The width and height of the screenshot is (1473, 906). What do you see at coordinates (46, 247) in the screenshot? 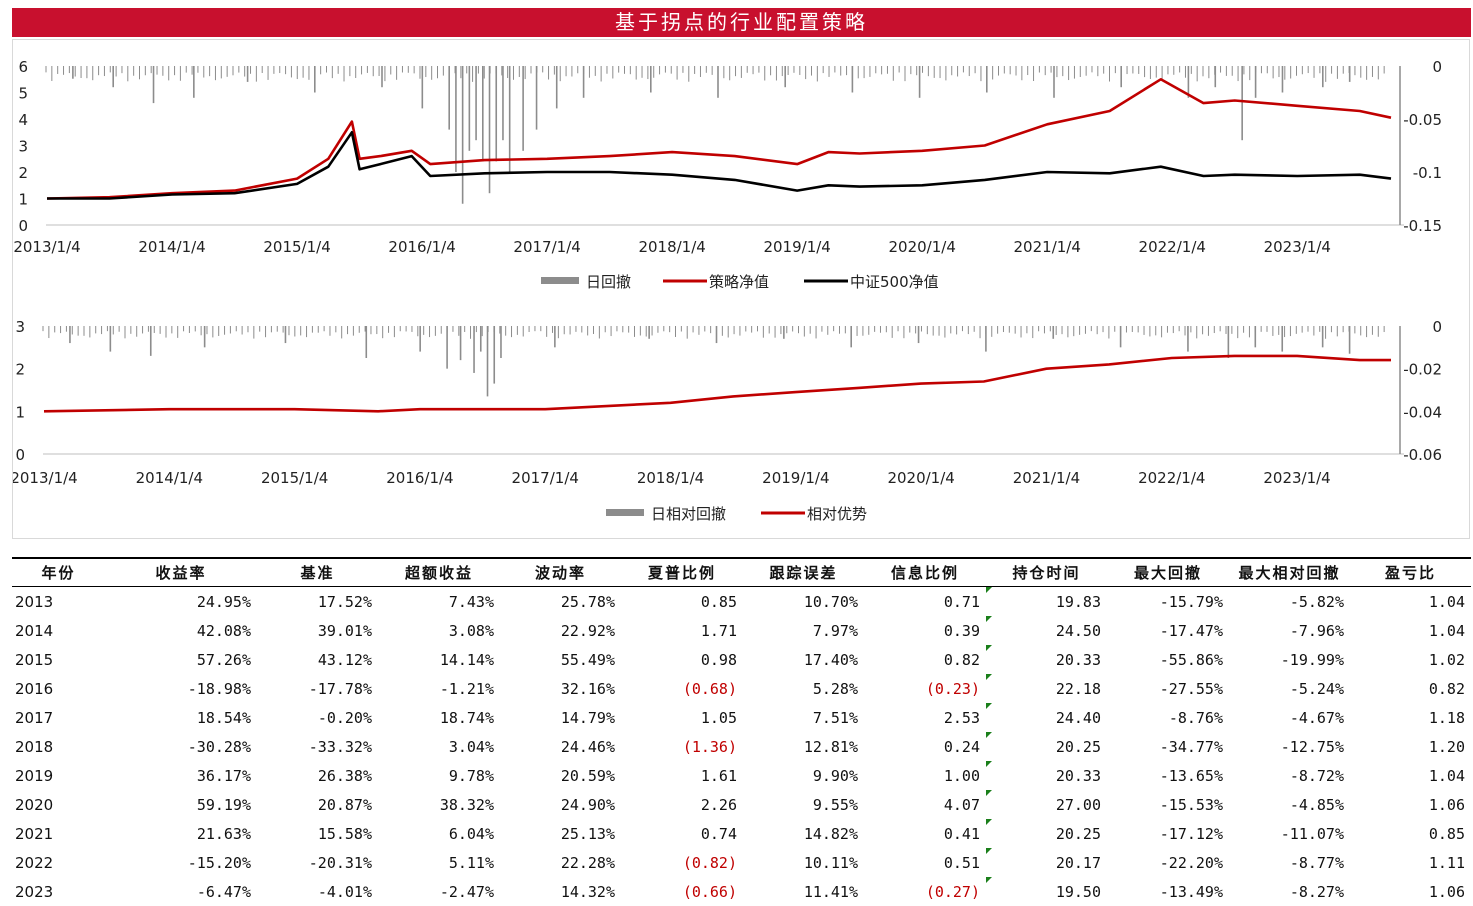
I see `top-x-tick: 2013/1/4` at bounding box center [46, 247].